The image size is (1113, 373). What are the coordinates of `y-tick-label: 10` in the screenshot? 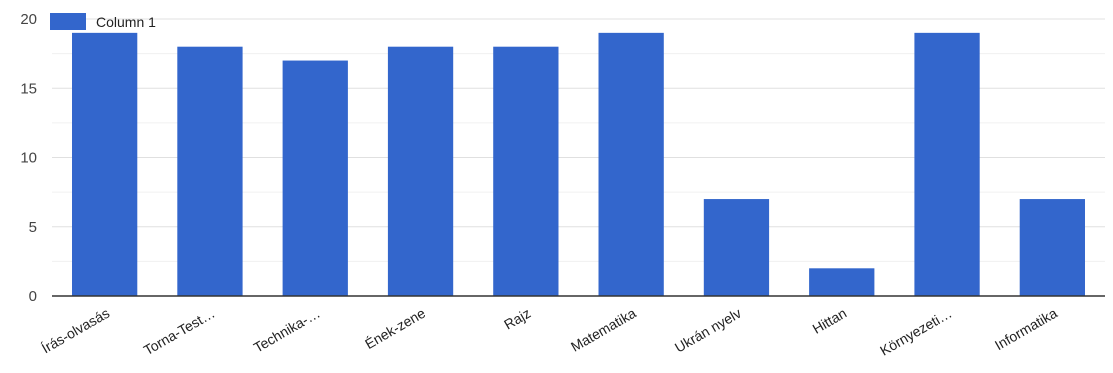 It's located at (28, 158).